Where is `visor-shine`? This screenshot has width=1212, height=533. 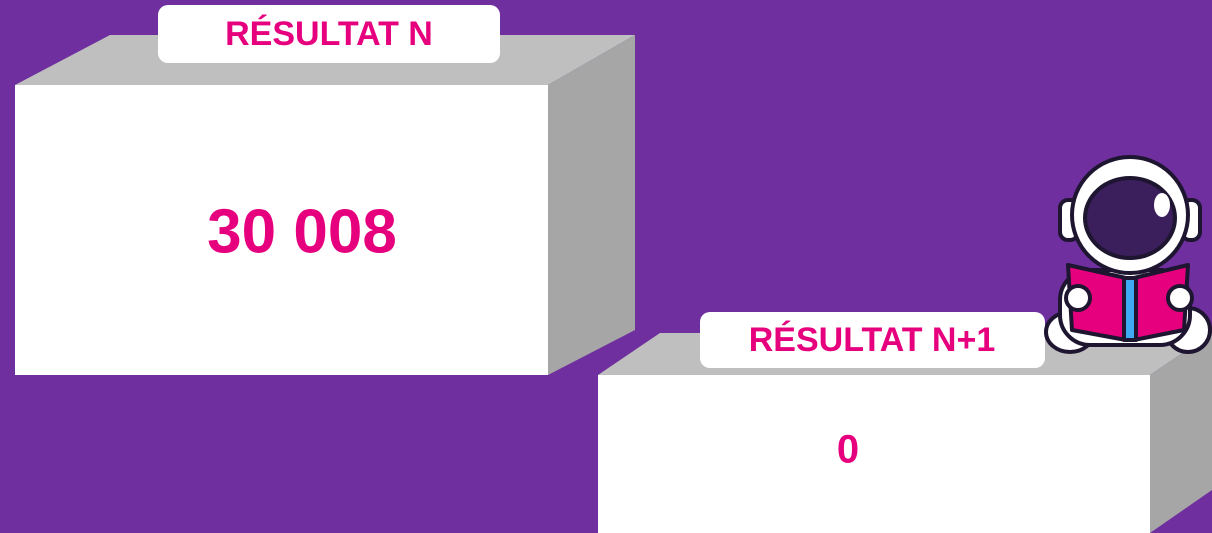
visor-shine is located at coordinates (1162, 205).